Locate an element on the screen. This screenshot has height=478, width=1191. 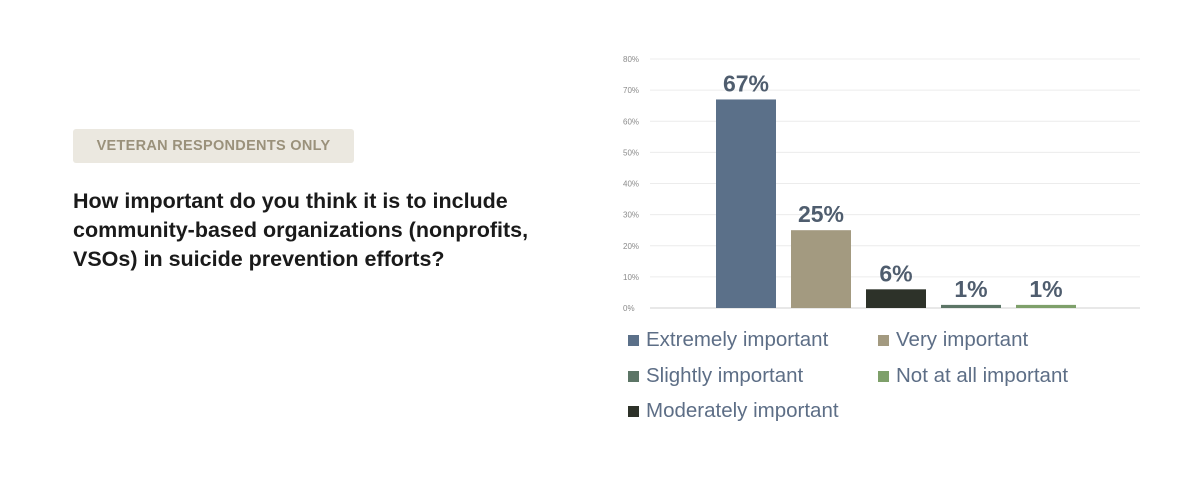
y-tick-label: 60% is located at coordinates (631, 121).